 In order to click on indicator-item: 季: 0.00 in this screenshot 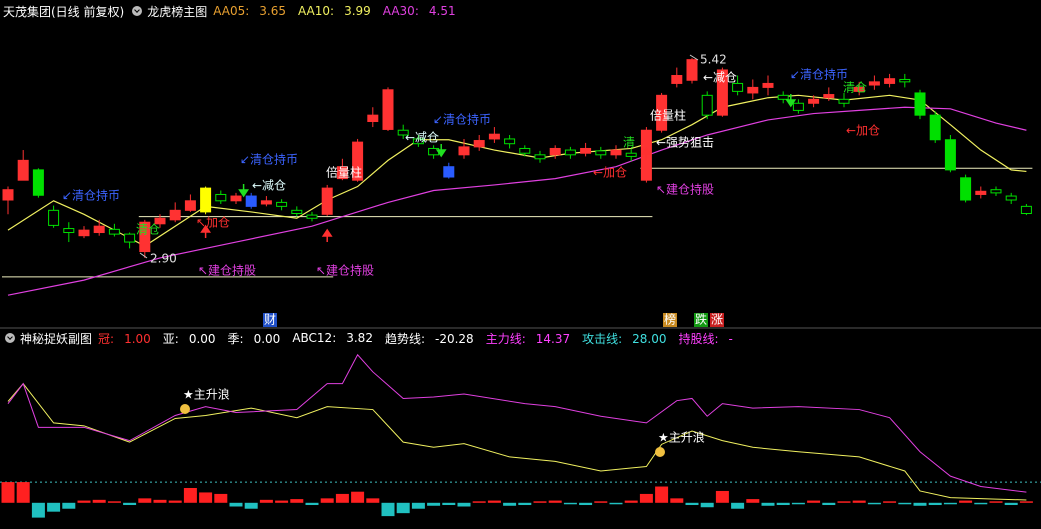, I will do `click(257, 338)`.